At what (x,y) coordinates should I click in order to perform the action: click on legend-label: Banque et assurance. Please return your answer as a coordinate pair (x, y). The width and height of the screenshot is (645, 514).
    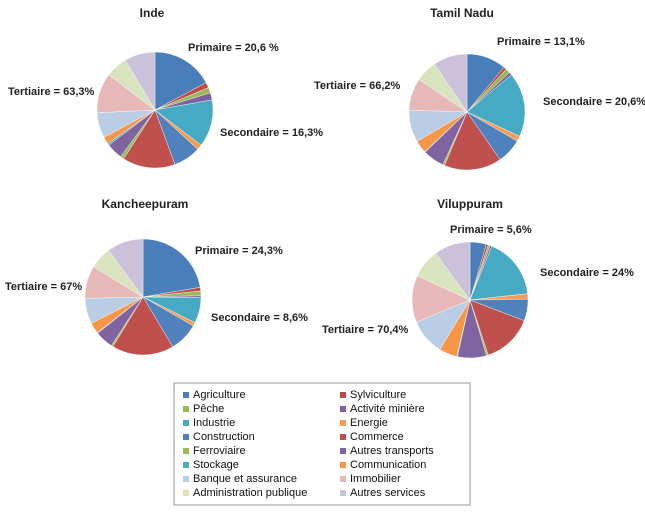
    Looking at the image, I should click on (245, 479).